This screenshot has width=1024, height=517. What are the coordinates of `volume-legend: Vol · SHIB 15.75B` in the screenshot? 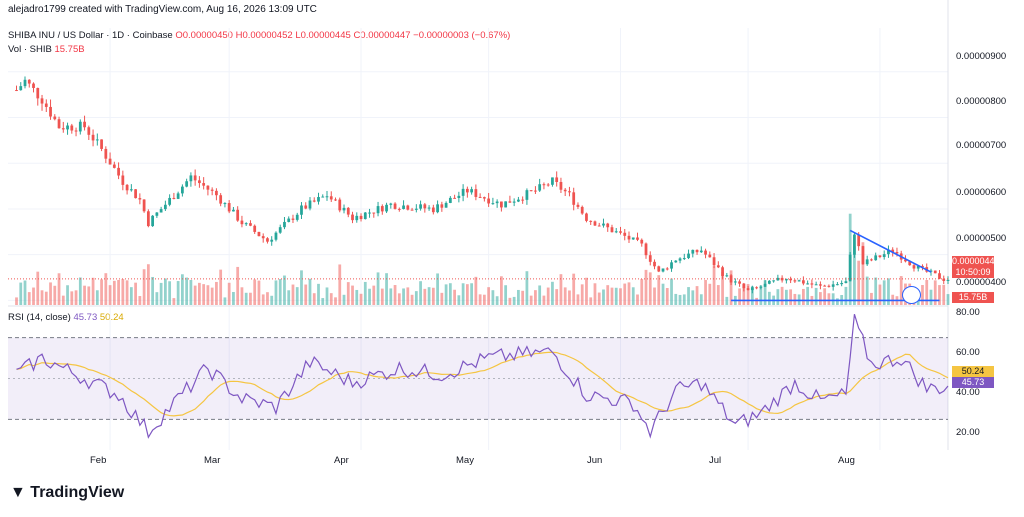 It's located at (46, 49).